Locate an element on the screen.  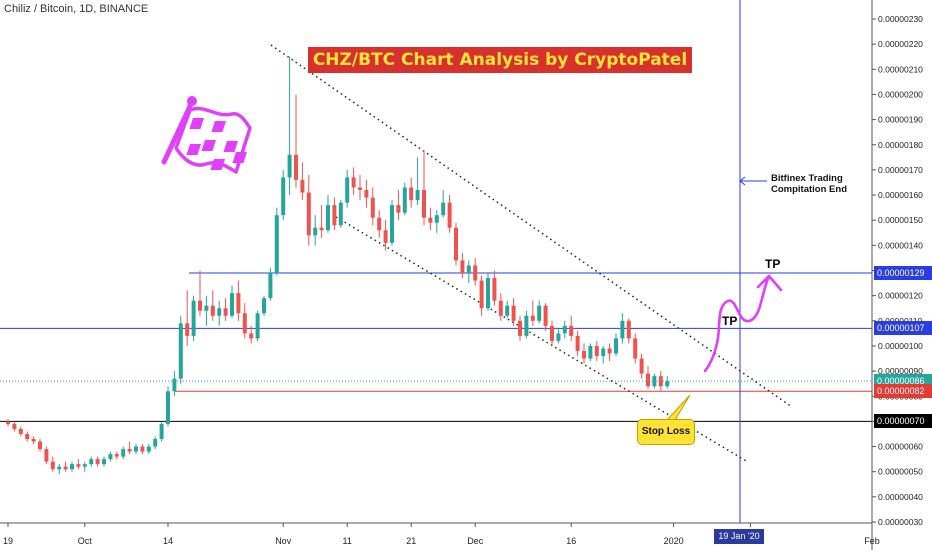
x-tick-label: Feb is located at coordinates (872, 541).